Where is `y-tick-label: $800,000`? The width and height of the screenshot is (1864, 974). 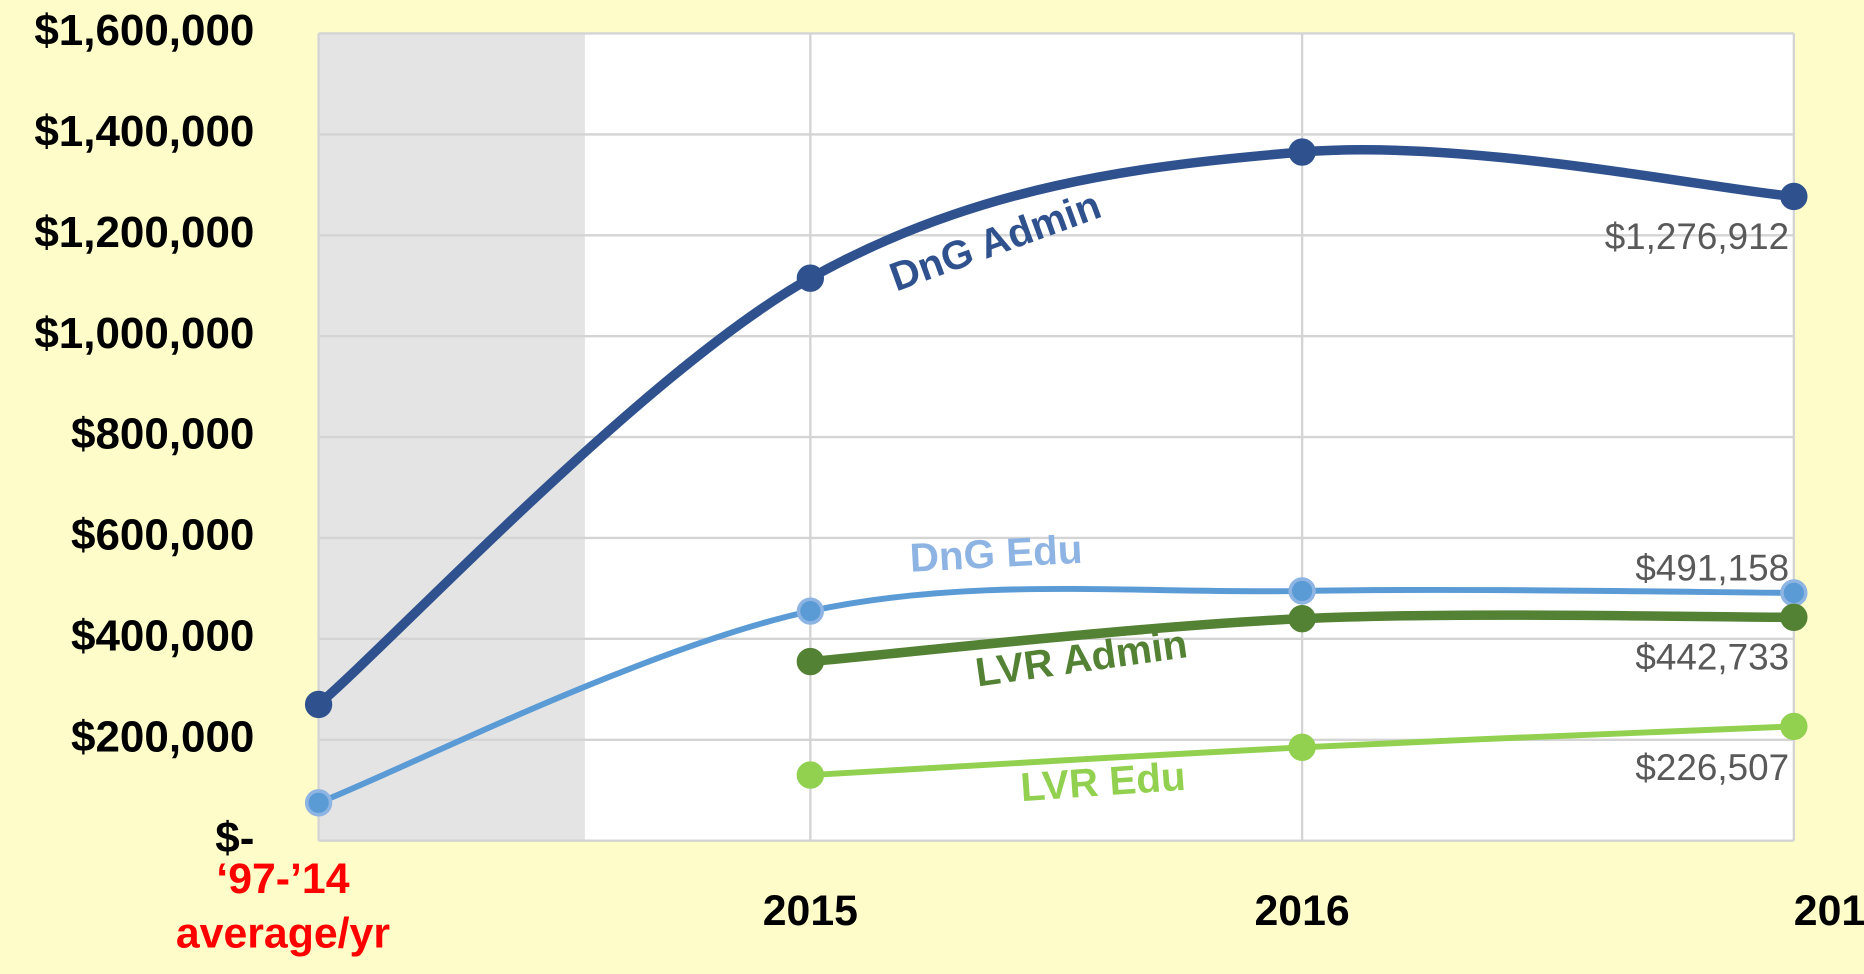 y-tick-label: $800,000 is located at coordinates (162, 434).